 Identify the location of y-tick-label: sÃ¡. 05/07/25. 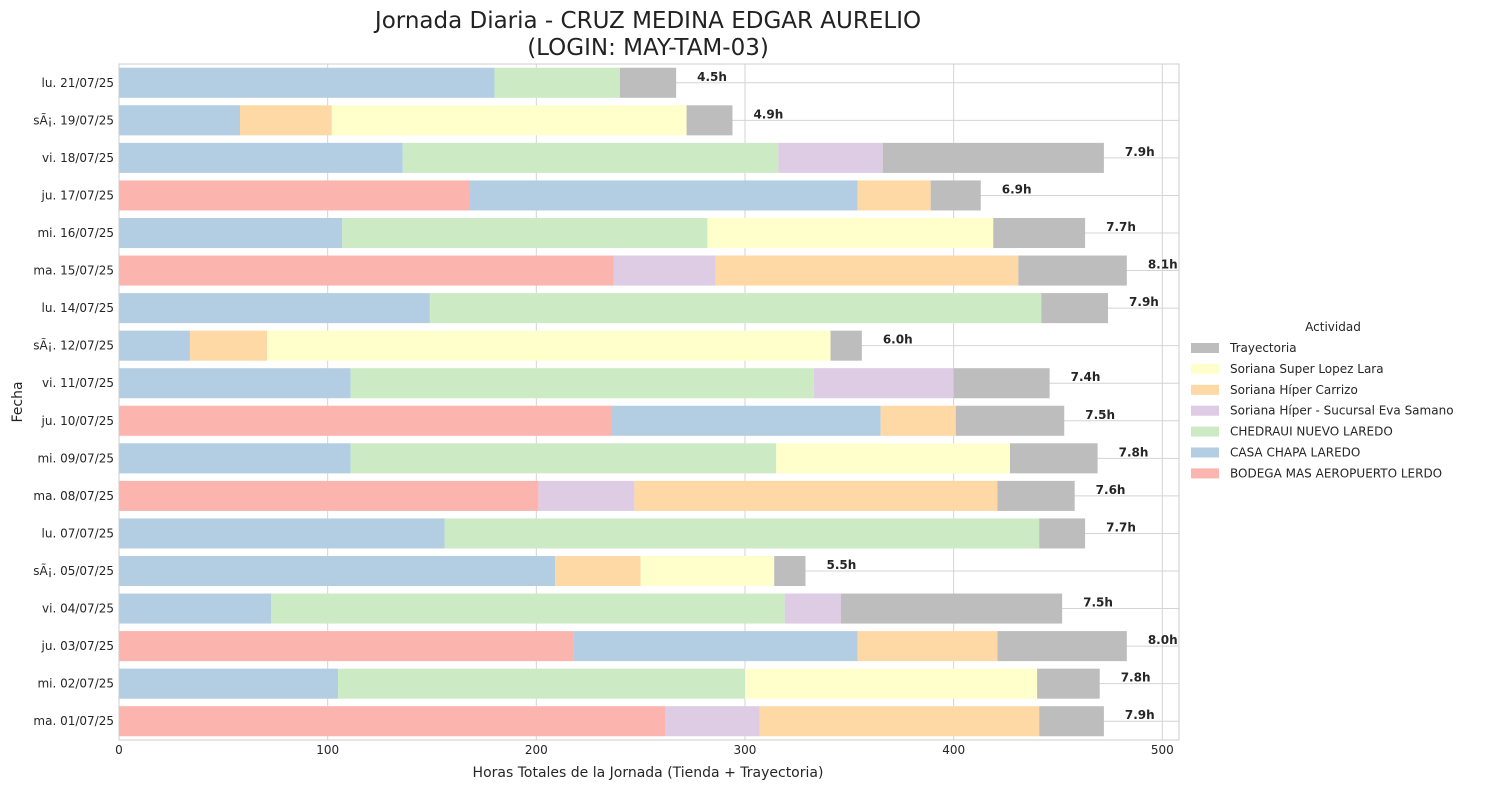
(73, 570).